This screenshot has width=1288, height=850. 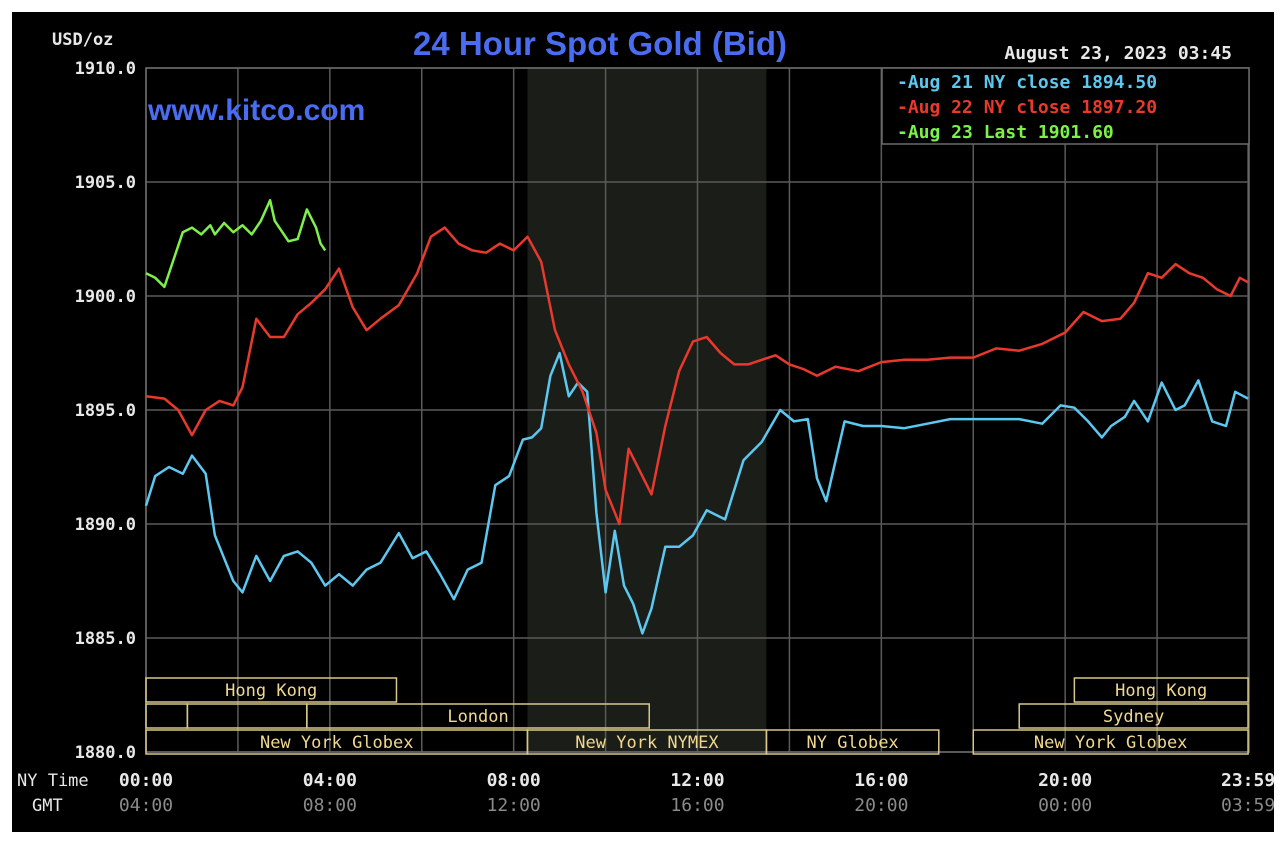 I want to click on x-tick-label-gmt: 20:00, so click(x=881, y=805).